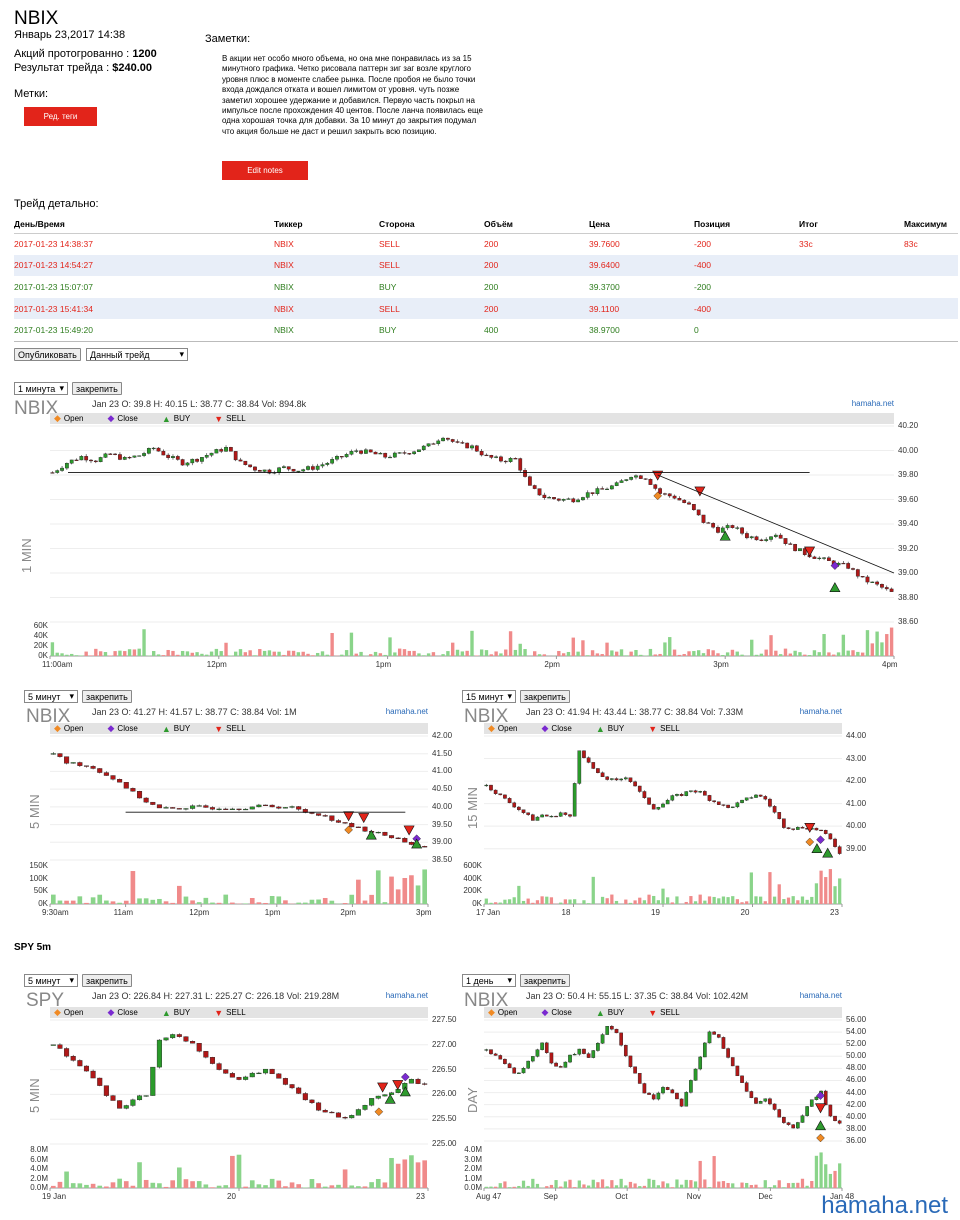 This screenshot has width=960, height=1220. What do you see at coordinates (856, 1067) in the screenshot?
I see `y-tick-label: 48.00` at bounding box center [856, 1067].